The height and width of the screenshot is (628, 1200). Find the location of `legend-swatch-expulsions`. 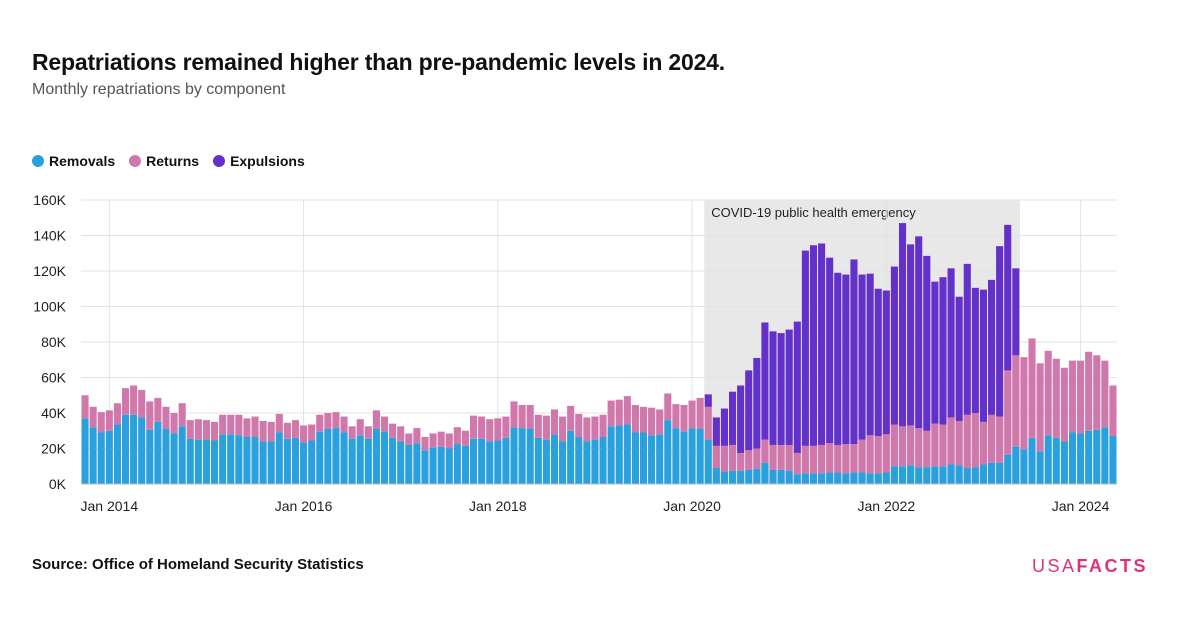

legend-swatch-expulsions is located at coordinates (219, 161).